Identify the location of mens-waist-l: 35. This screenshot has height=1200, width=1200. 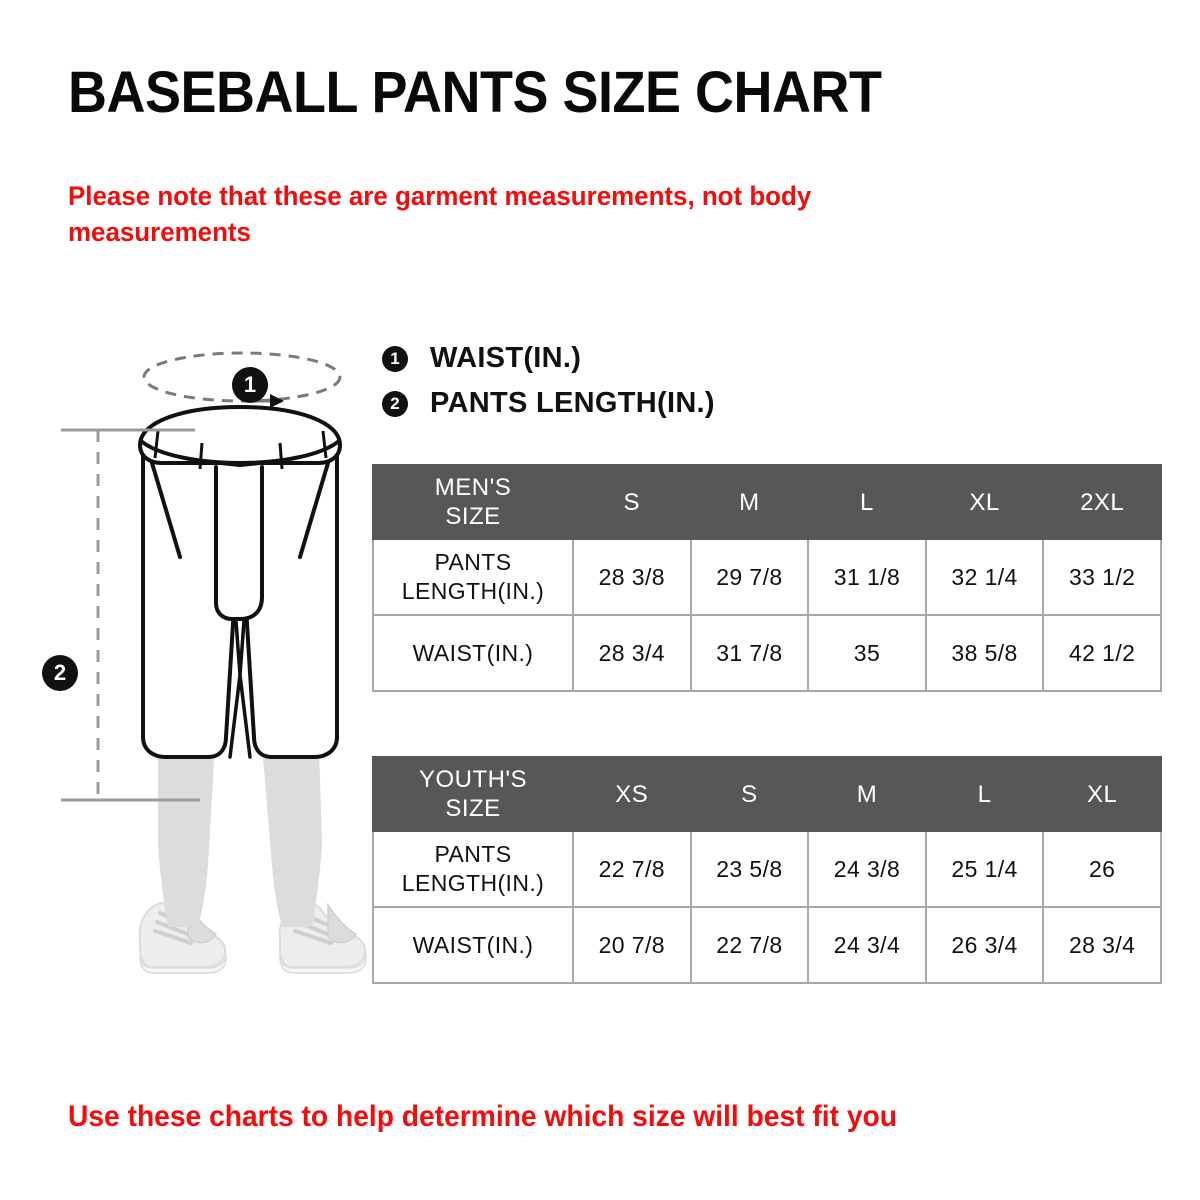
(867, 653).